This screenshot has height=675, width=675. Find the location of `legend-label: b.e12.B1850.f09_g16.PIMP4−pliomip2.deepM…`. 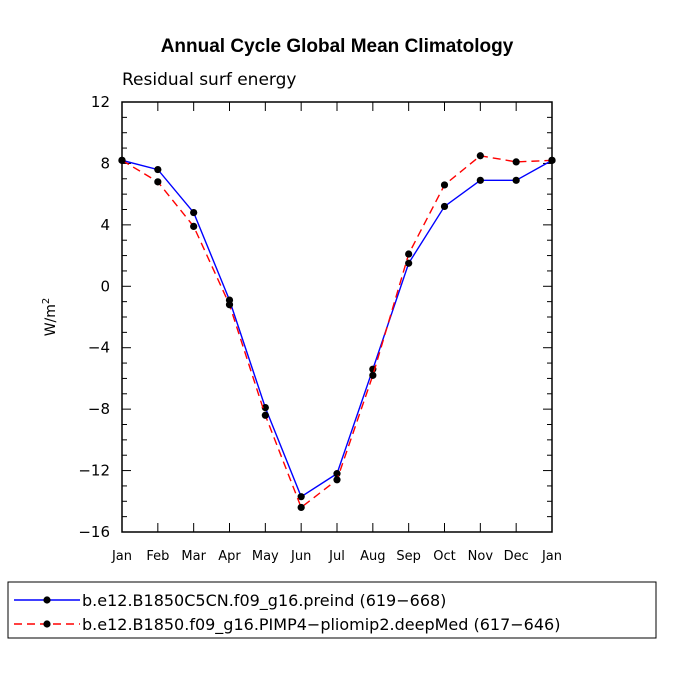

legend-label: b.e12.B1850.f09_g16.PIMP4−pliomip2.deepM… is located at coordinates (321, 625).